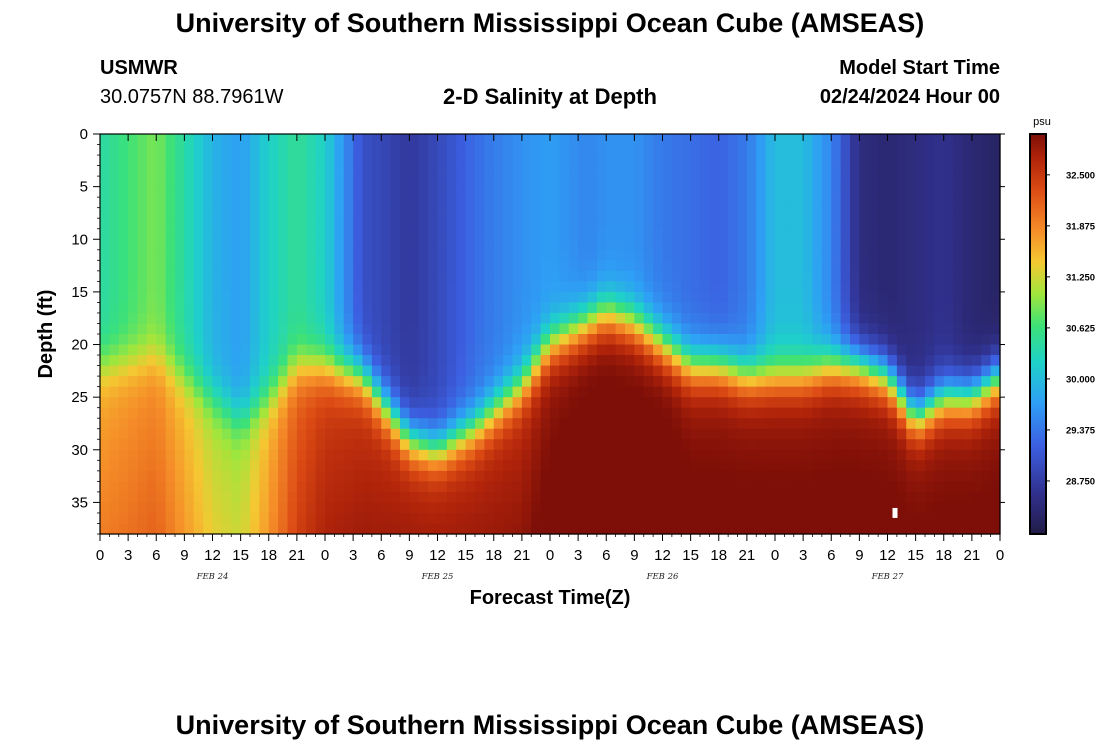 The image size is (1100, 750). What do you see at coordinates (79, 239) in the screenshot?
I see `y-tick-label: 10` at bounding box center [79, 239].